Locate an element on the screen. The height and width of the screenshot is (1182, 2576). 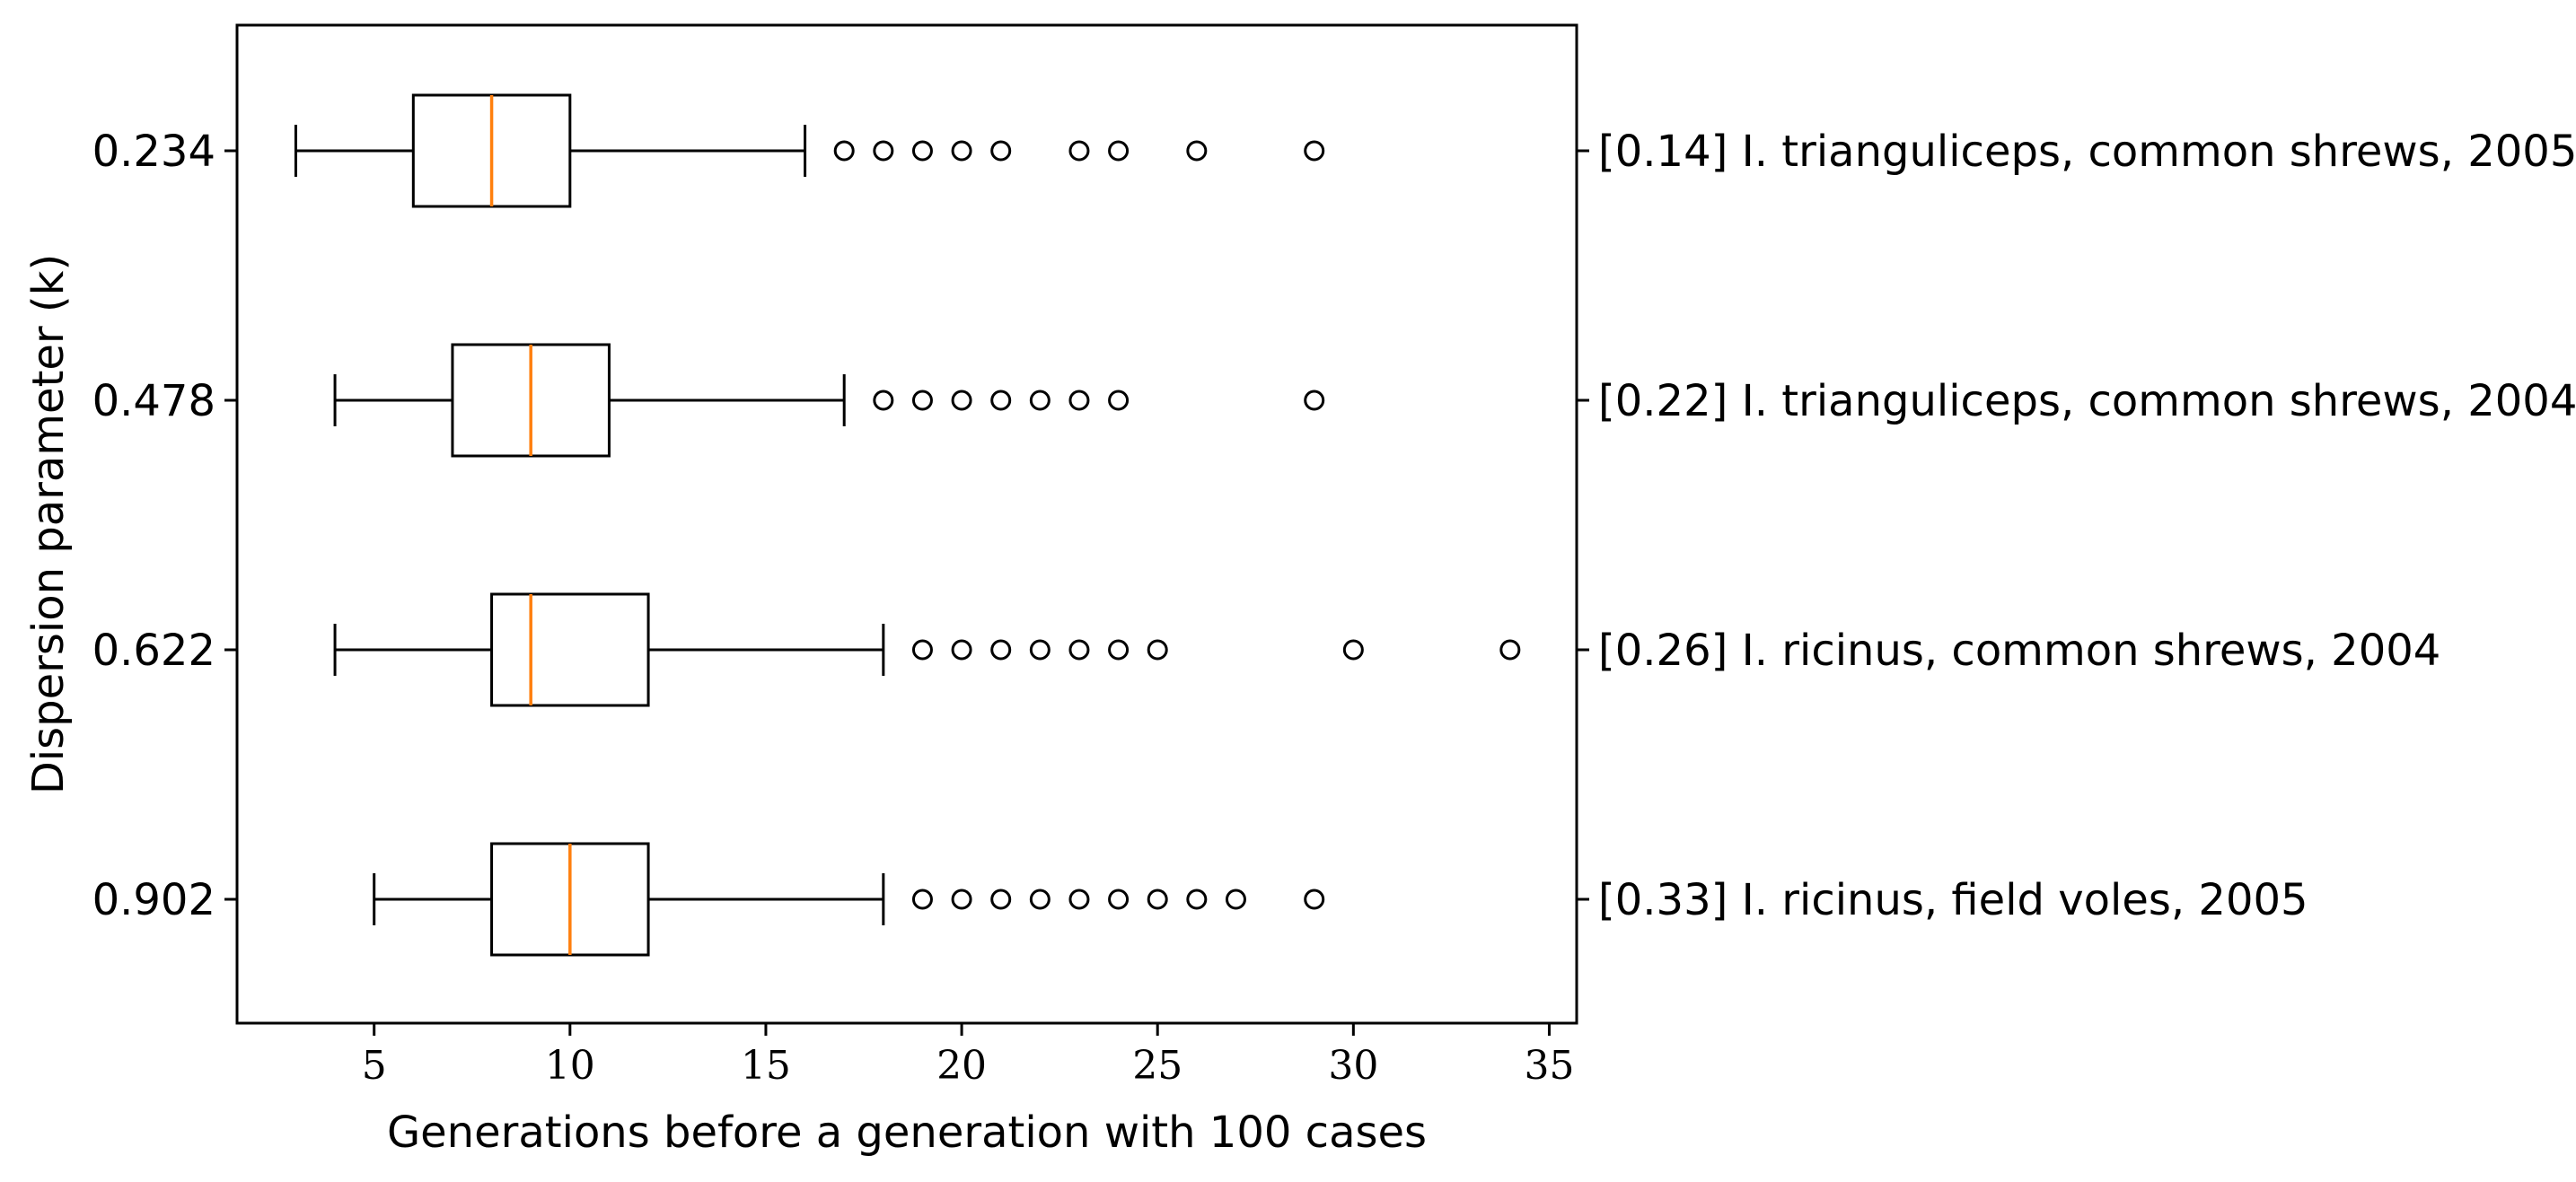
x-tick-label: 20 is located at coordinates (961, 1066).